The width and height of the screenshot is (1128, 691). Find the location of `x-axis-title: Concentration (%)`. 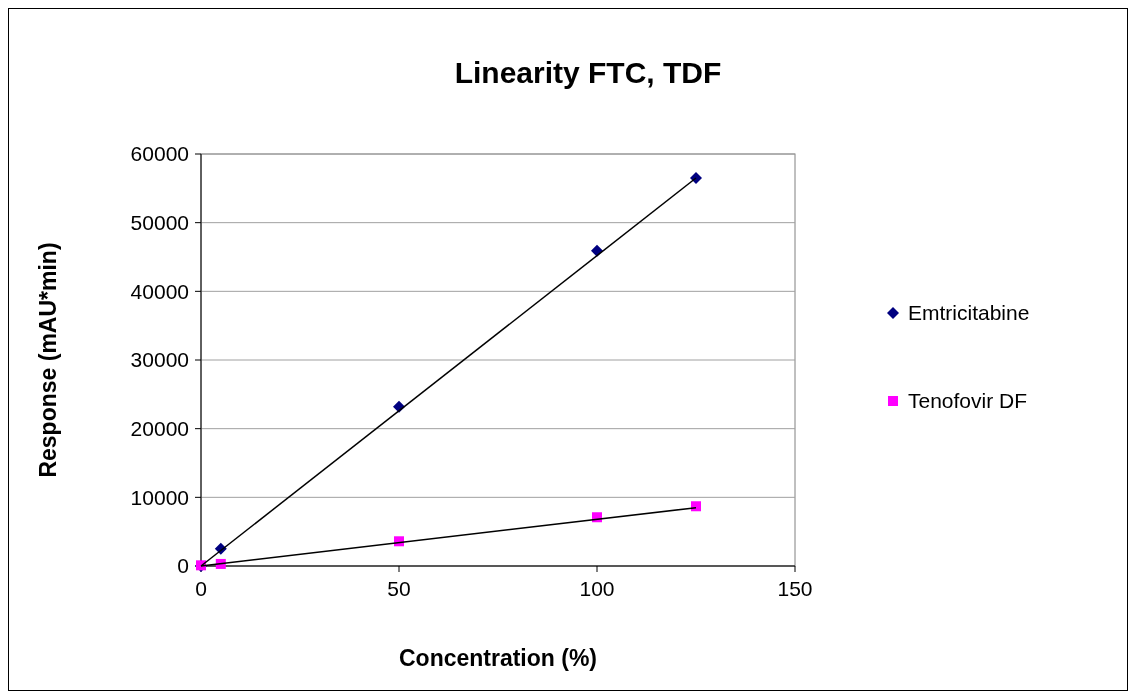

x-axis-title: Concentration (%) is located at coordinates (498, 658).